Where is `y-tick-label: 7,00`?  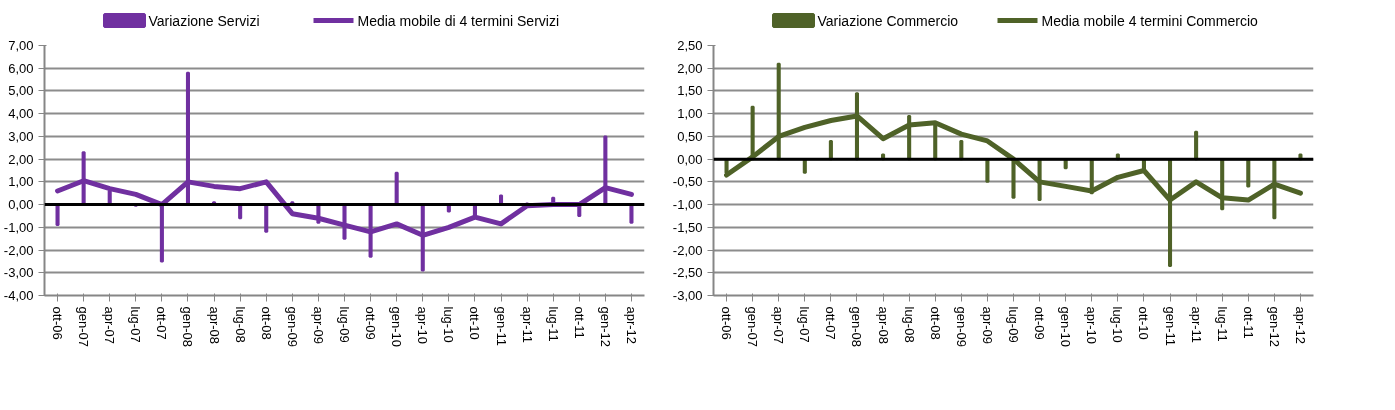
y-tick-label: 7,00 is located at coordinates (21, 45).